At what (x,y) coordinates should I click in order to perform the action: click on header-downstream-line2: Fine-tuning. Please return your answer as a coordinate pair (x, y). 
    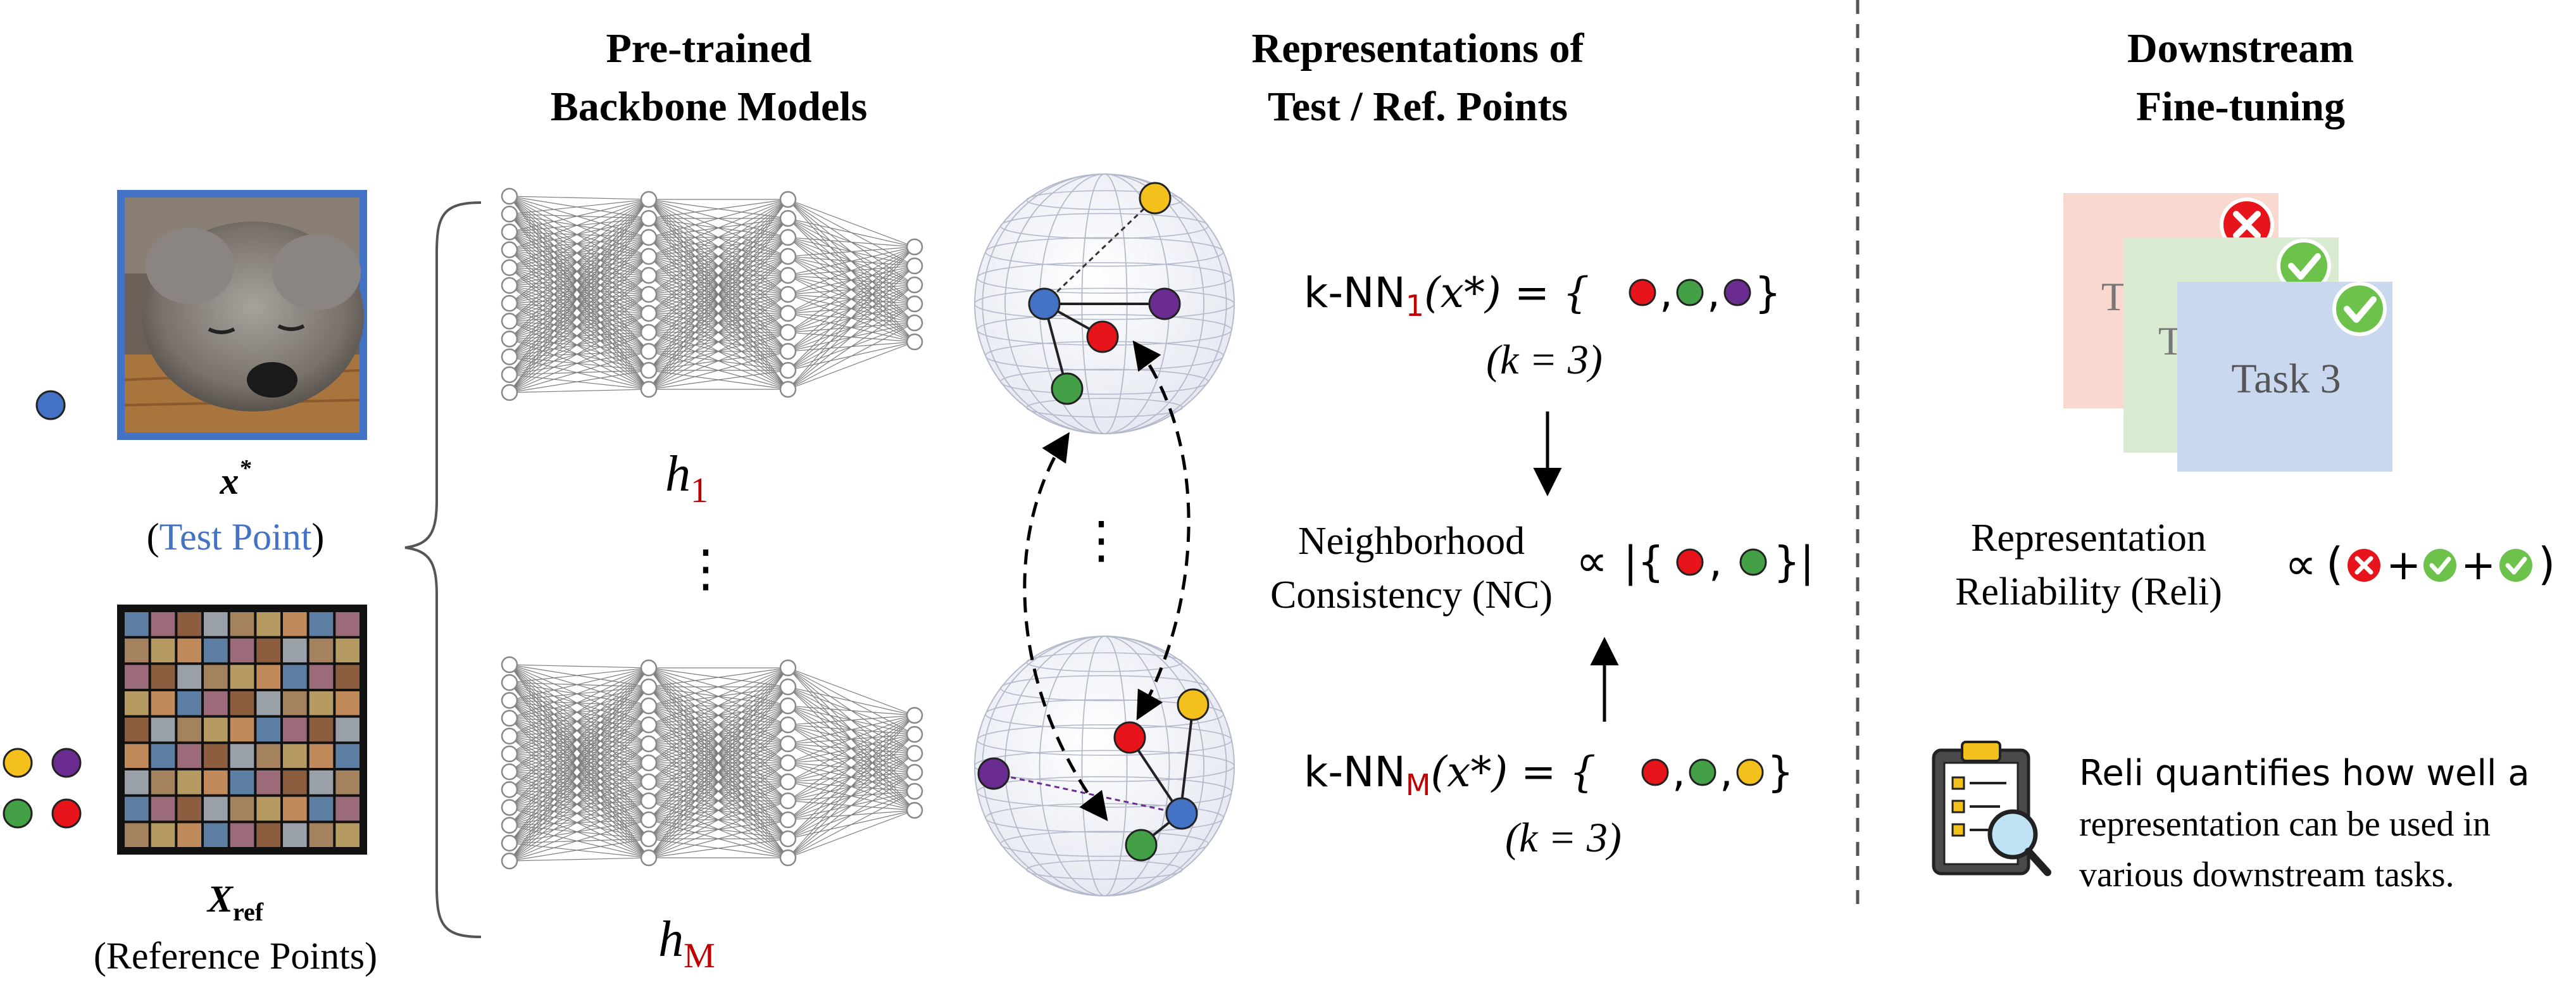
    Looking at the image, I should click on (2240, 107).